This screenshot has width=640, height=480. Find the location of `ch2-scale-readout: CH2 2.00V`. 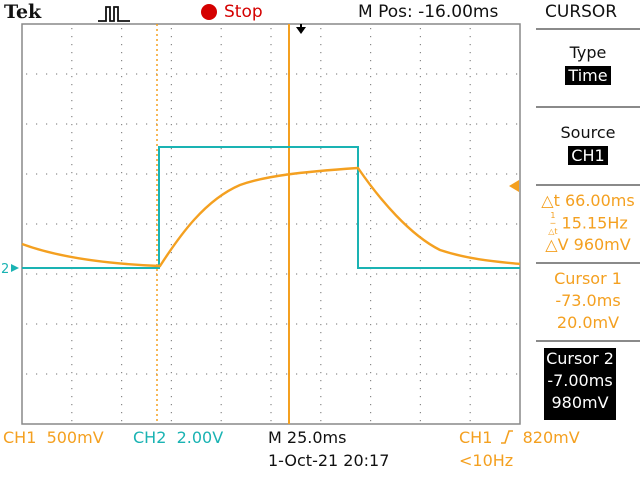

ch2-scale-readout: CH2 2.00V is located at coordinates (178, 438).